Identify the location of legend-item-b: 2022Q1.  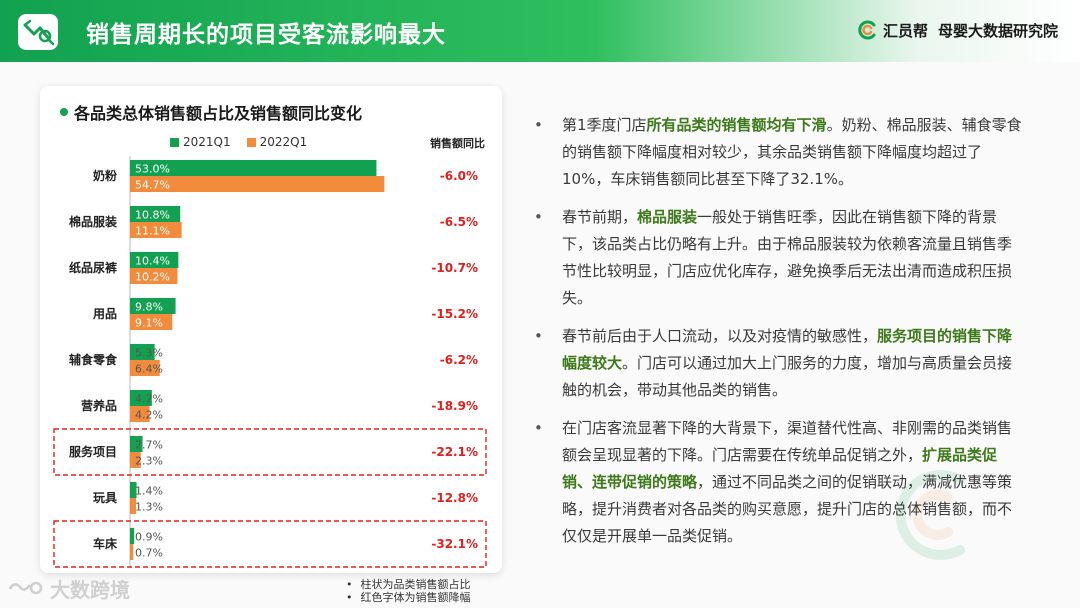
(277, 142).